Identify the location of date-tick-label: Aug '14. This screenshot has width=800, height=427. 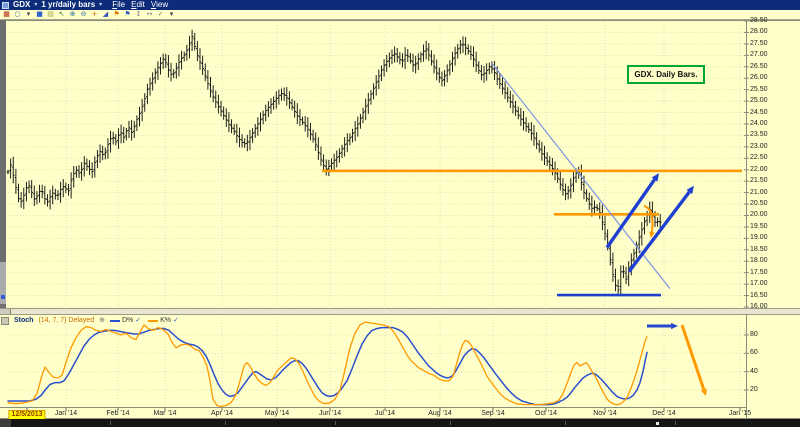
(440, 413).